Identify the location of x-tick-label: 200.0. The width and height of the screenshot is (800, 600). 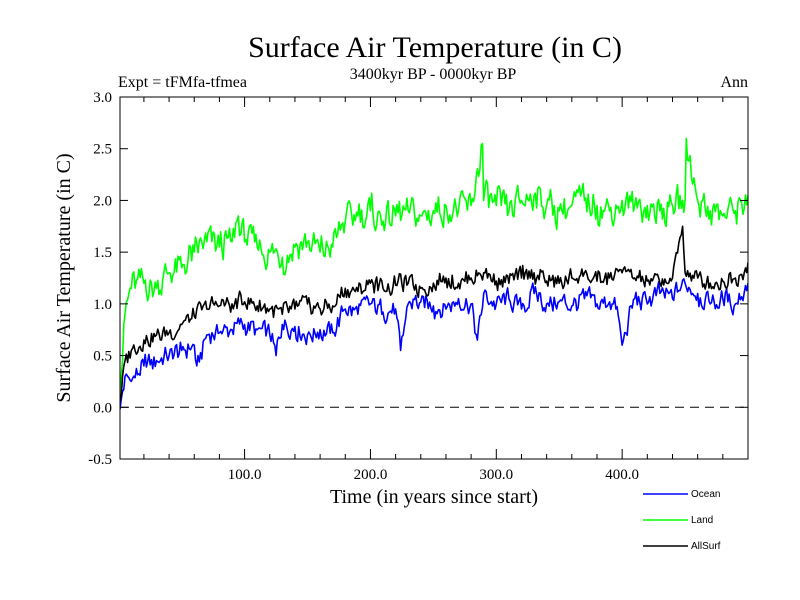
(371, 475).